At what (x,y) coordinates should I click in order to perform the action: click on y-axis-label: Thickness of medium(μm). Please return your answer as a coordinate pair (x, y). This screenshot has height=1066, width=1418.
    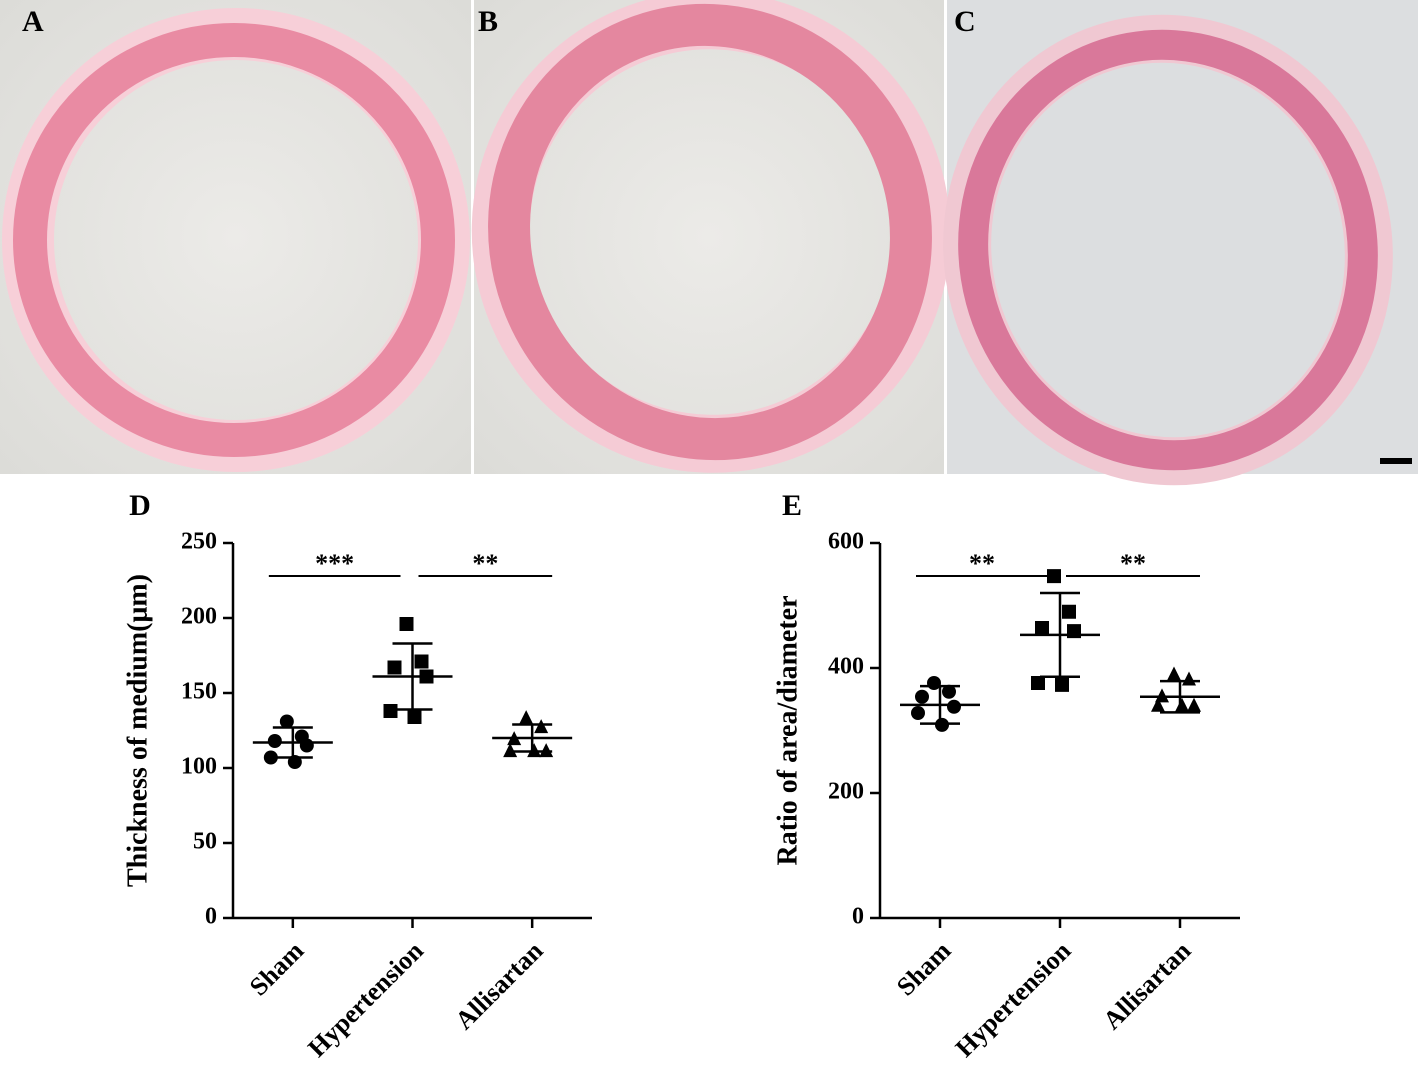
    Looking at the image, I should click on (137, 730).